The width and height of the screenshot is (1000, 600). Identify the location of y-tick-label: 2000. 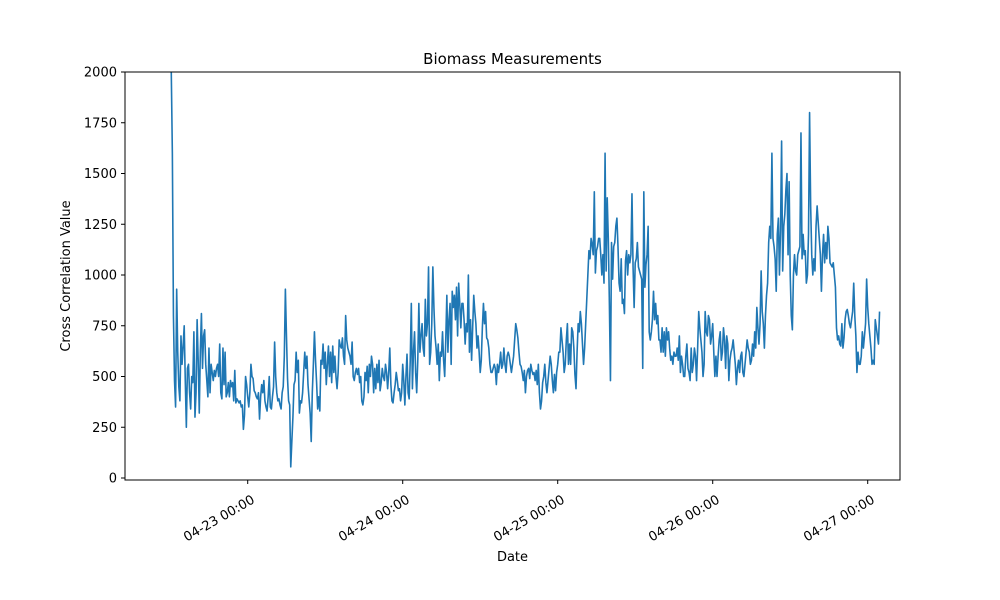
(100, 73).